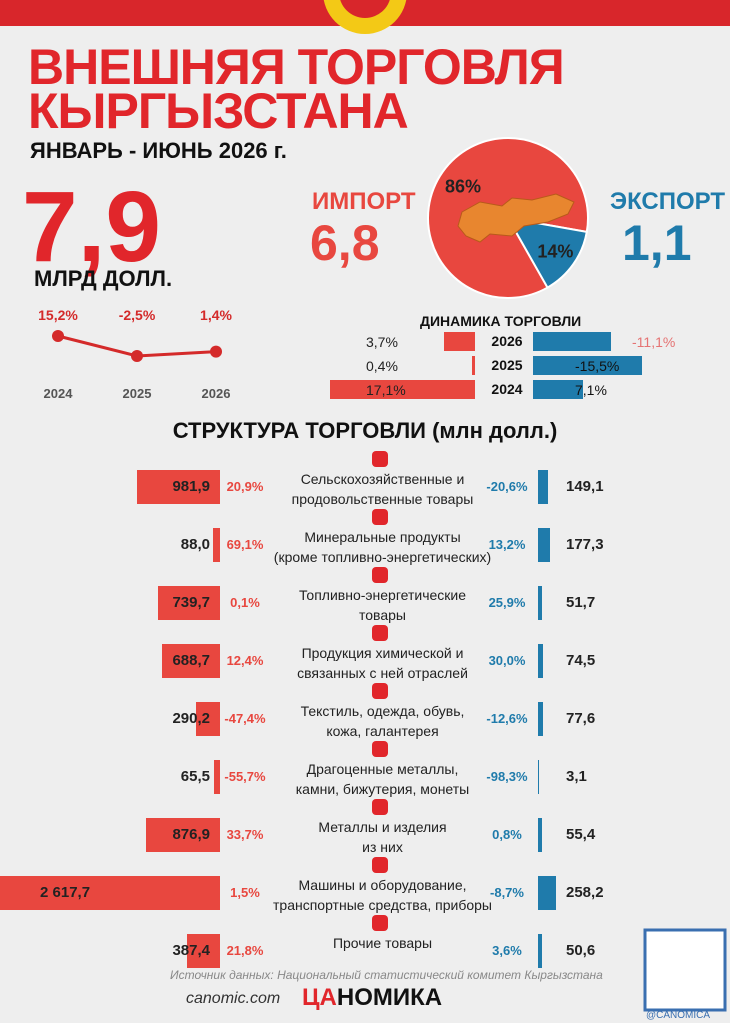 This screenshot has height=1023, width=730. Describe the element at coordinates (555, 251) in the screenshot. I see `pie-label: 14%` at that location.